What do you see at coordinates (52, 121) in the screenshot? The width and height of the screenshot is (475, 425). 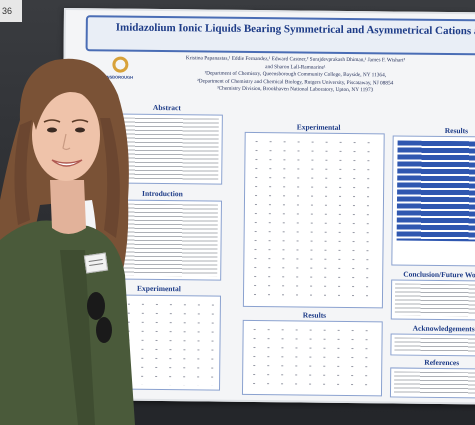 I see `left-brow` at bounding box center [52, 121].